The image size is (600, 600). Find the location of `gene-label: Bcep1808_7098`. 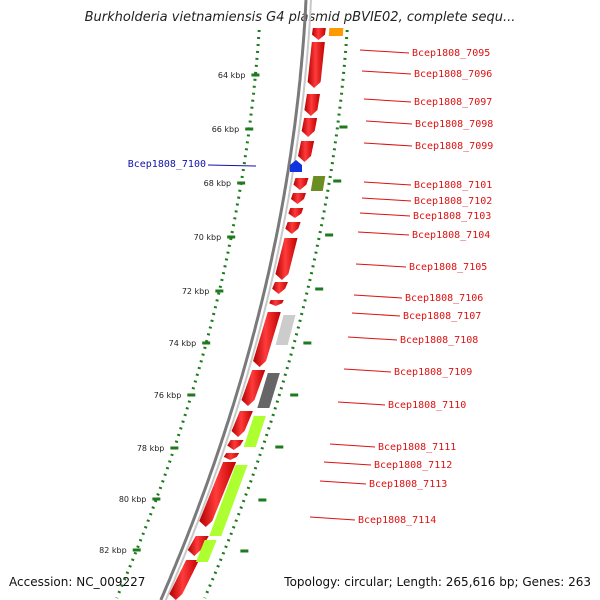

gene-label: Bcep1808_7098 is located at coordinates (454, 124).